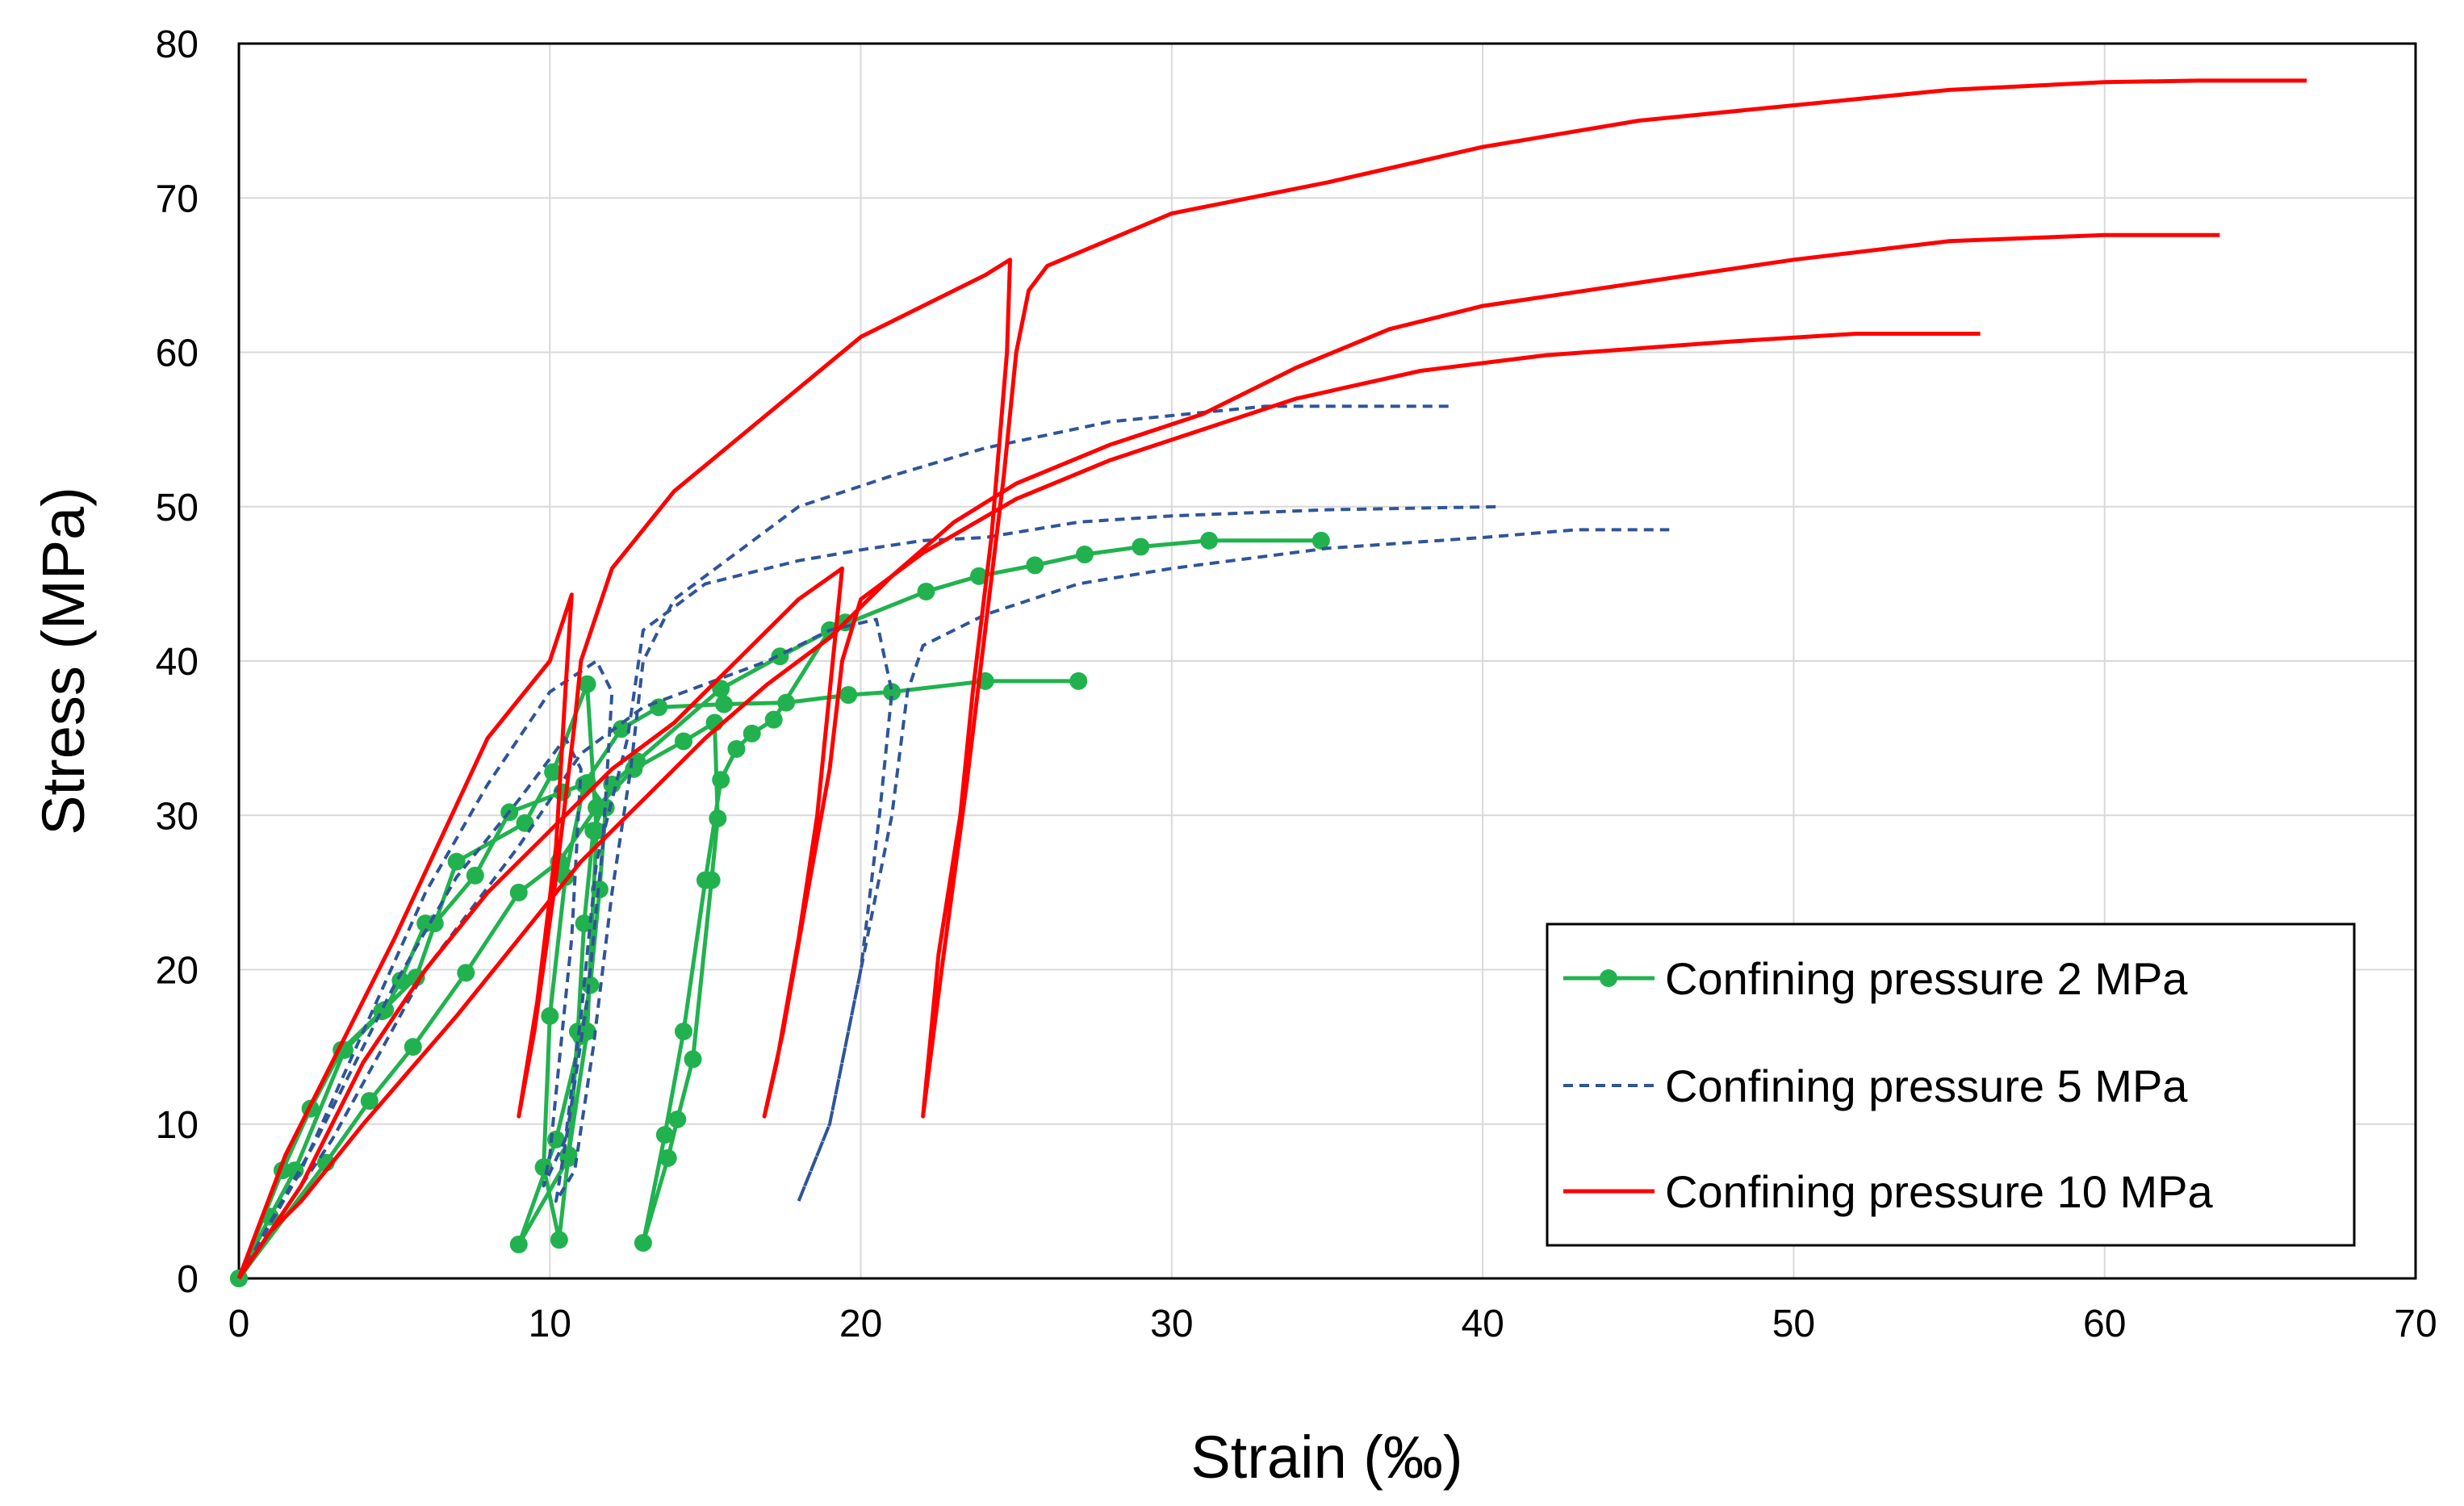 Image resolution: width=2464 pixels, height=1506 pixels. I want to click on y-tick-label: 30, so click(177, 816).